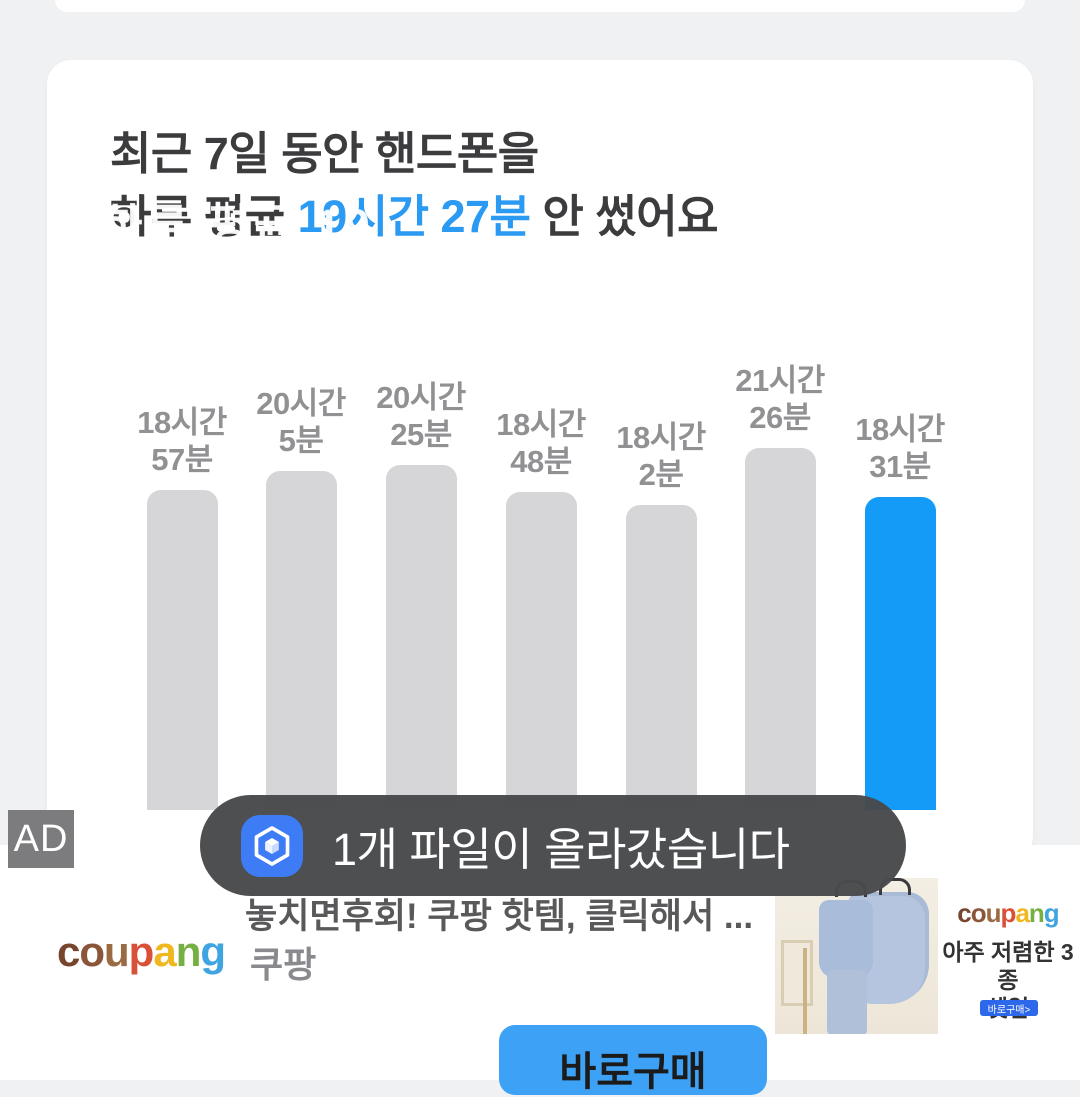  I want to click on upload-toast: 1개 파일이 올라갔습니다, so click(553, 845).